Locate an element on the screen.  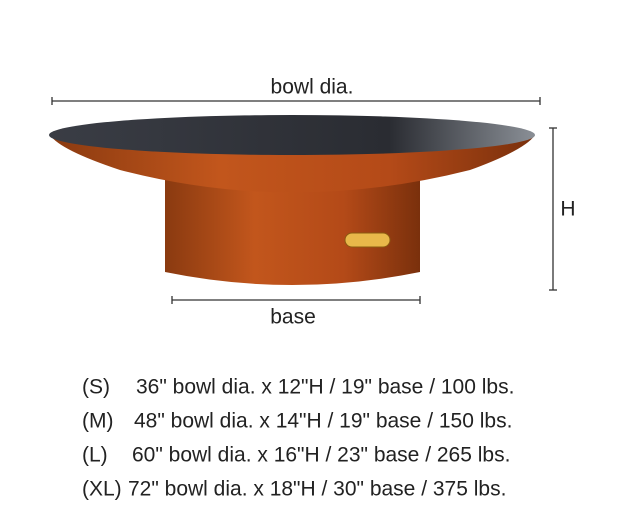
bowl-dia-label: bowl dia. is located at coordinates (312, 87).